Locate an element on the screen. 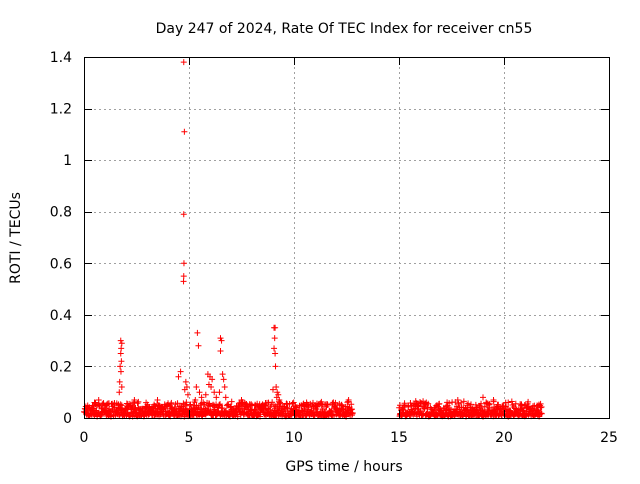  x-tick-label: 20 is located at coordinates (504, 438).